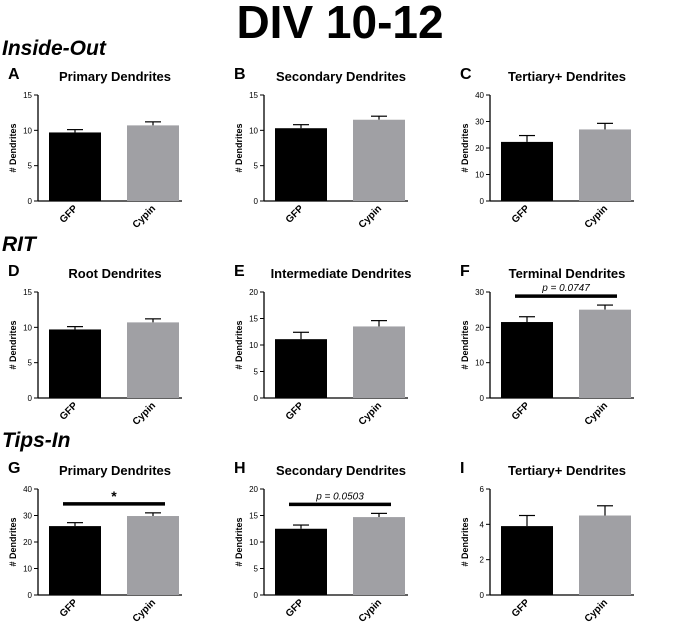 Image resolution: width=680 pixels, height=630 pixels. I want to click on significance-label: p = 0.0747, so click(565, 288).